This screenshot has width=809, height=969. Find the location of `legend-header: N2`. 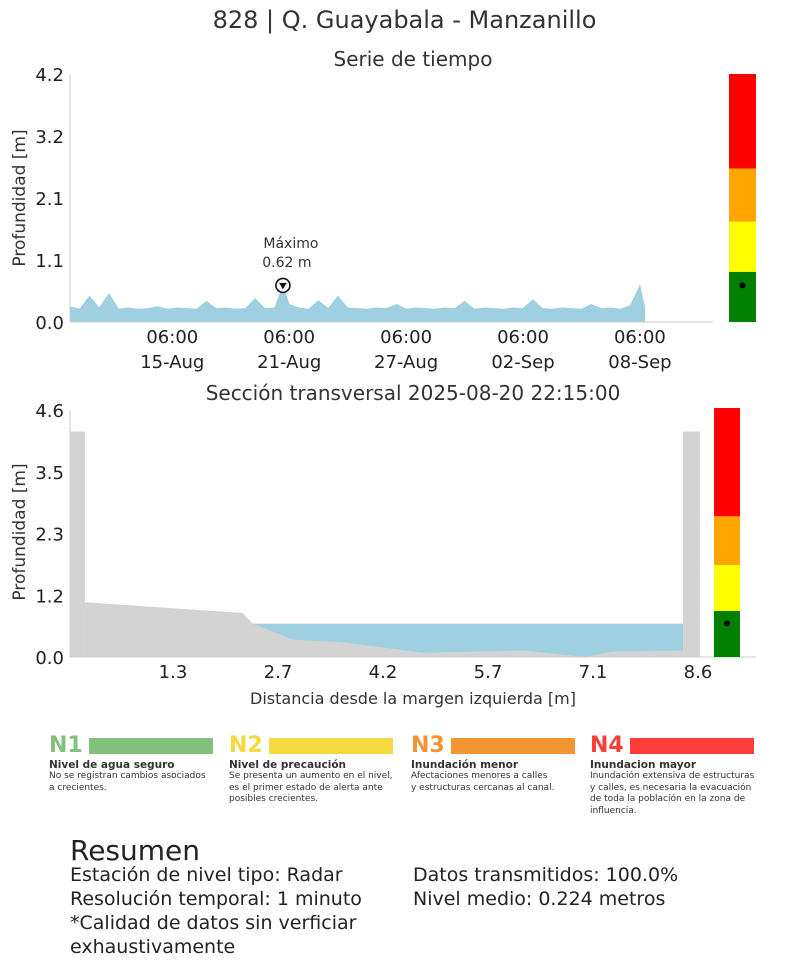

legend-header: N2 is located at coordinates (315, 745).